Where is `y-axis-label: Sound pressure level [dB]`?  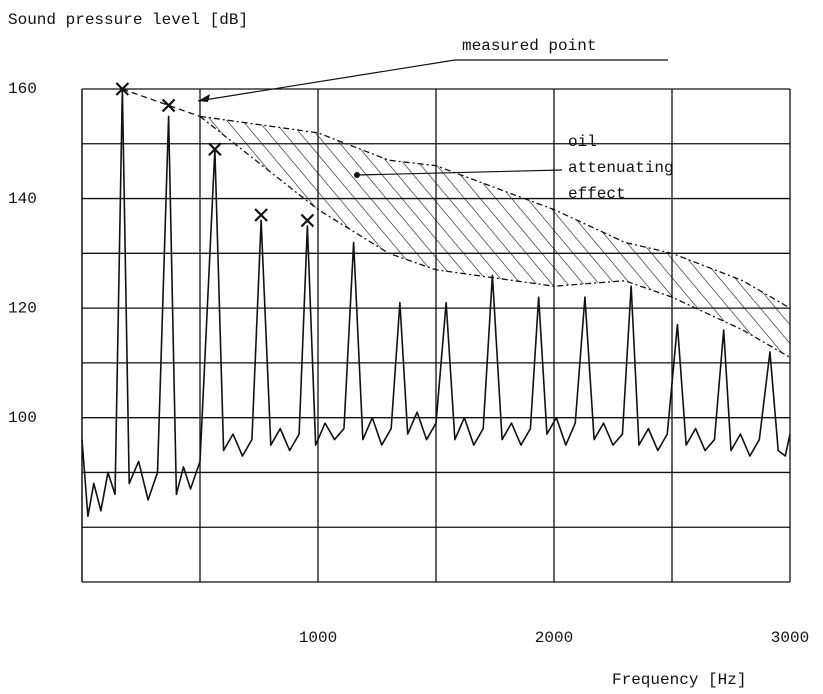 y-axis-label: Sound pressure level [dB] is located at coordinates (128, 20).